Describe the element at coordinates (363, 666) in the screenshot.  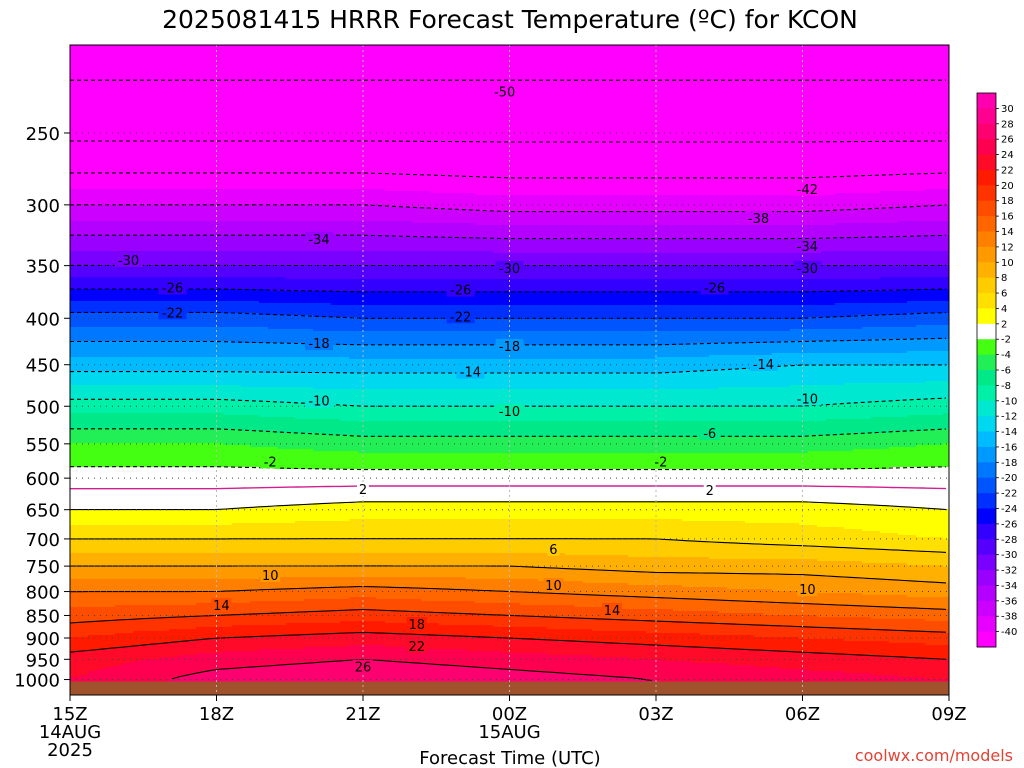
I see `contour-label-bg` at that location.